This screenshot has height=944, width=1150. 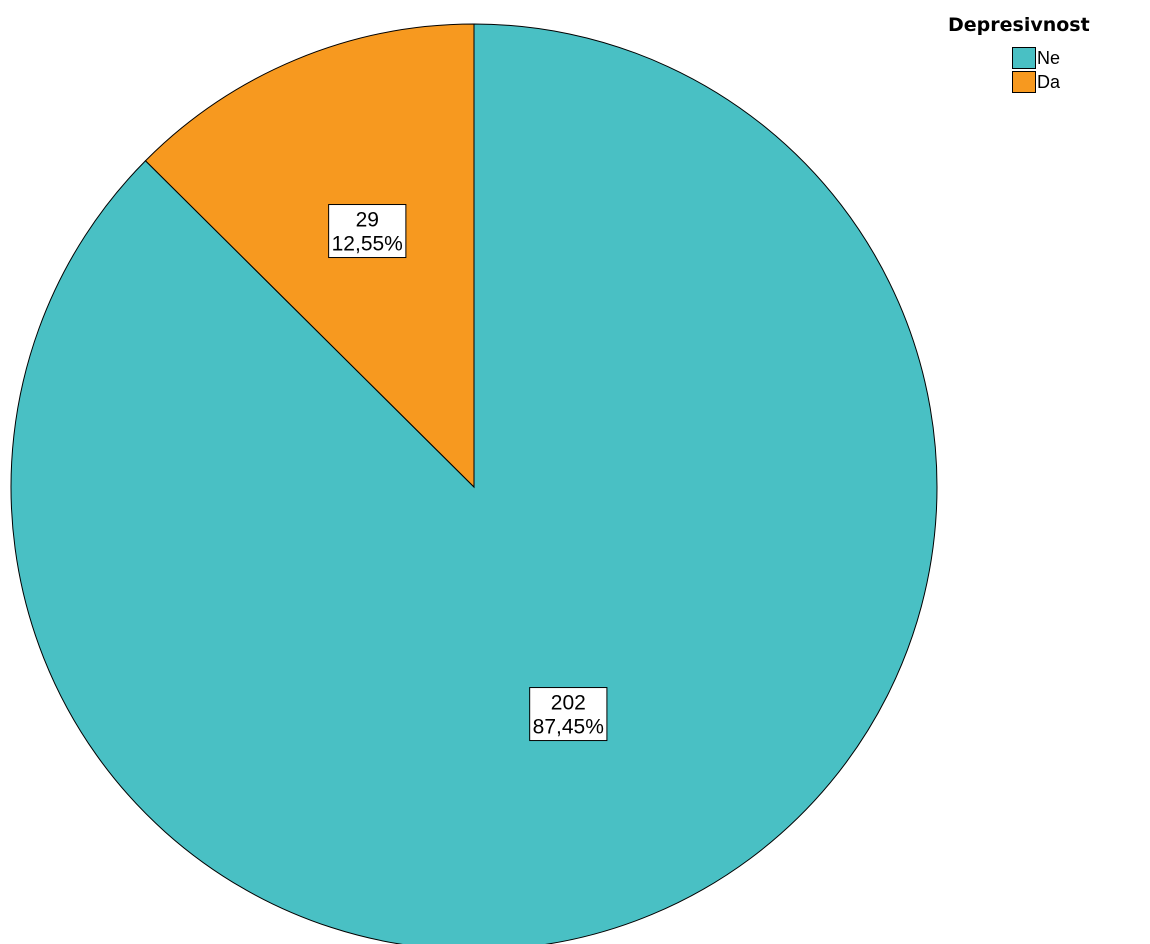 I want to click on legend-title: Depresivnost, so click(x=1019, y=25).